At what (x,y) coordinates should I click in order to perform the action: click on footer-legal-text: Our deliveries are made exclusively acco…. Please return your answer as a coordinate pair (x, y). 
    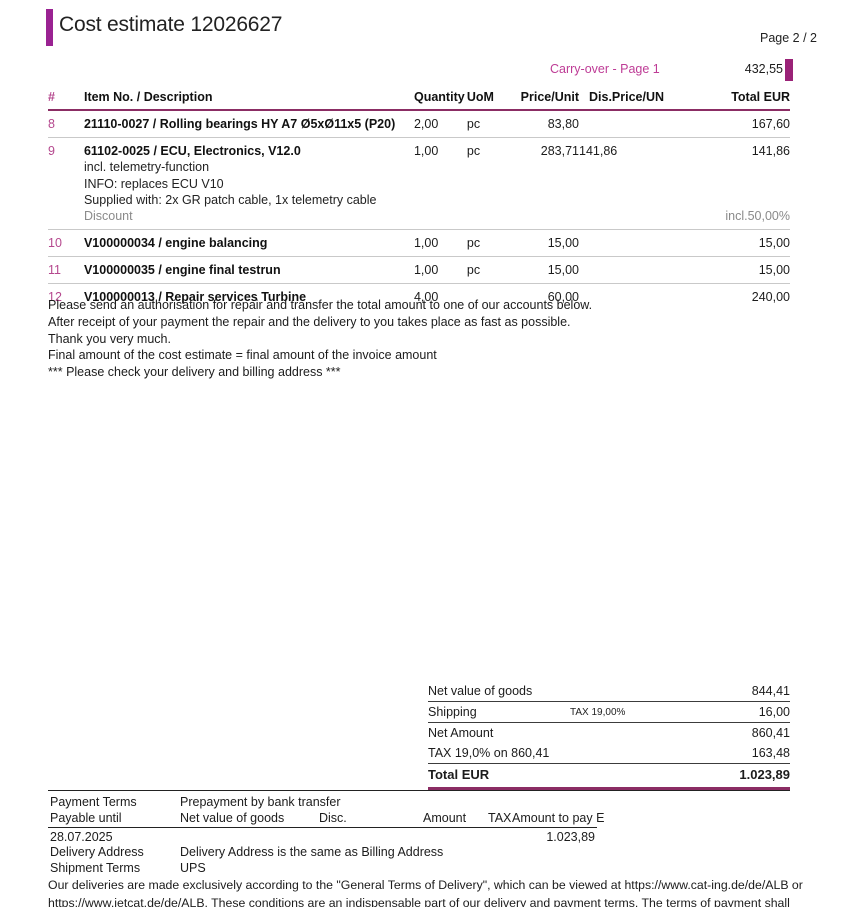
    Looking at the image, I should click on (442, 891).